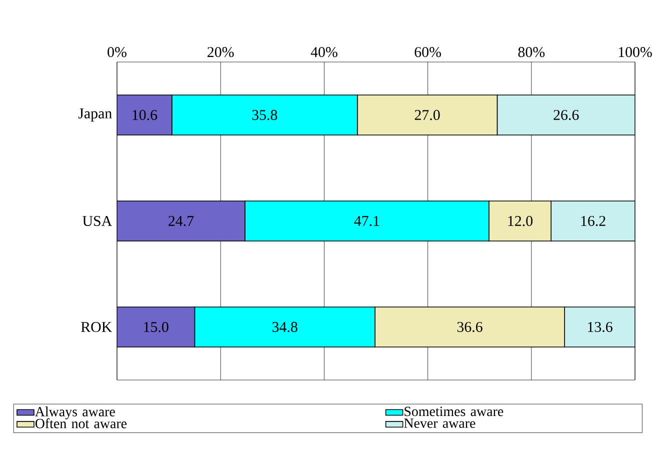  Describe the element at coordinates (221, 52) in the screenshot. I see `x-tick-label: 20%` at that location.